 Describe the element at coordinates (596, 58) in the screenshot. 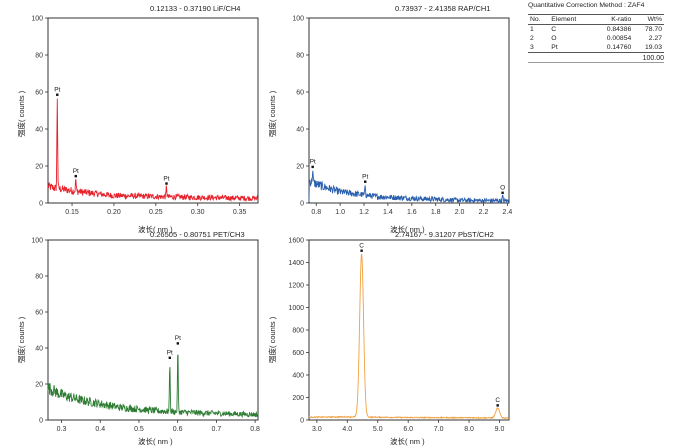

I see `quant-total: 100.00` at that location.